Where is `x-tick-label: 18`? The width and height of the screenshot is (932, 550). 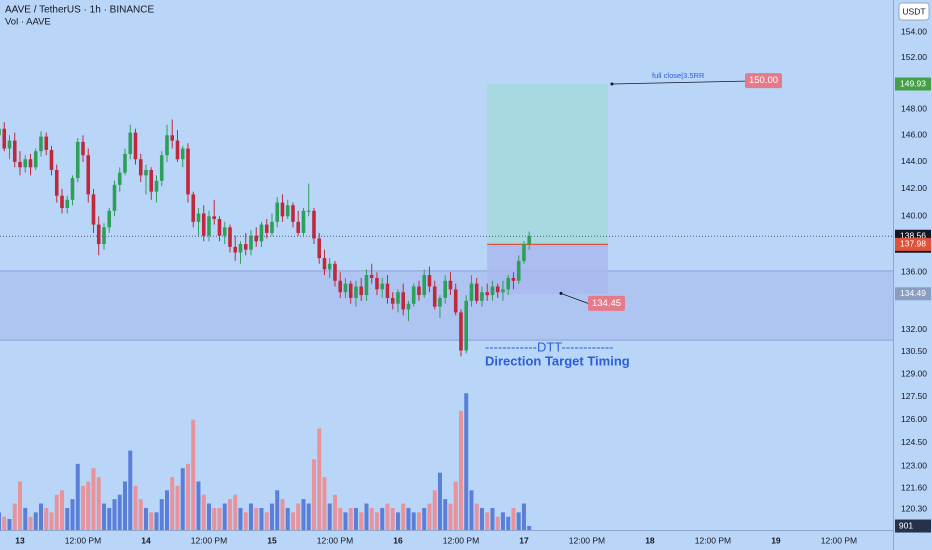 x-tick-label: 18 is located at coordinates (650, 540).